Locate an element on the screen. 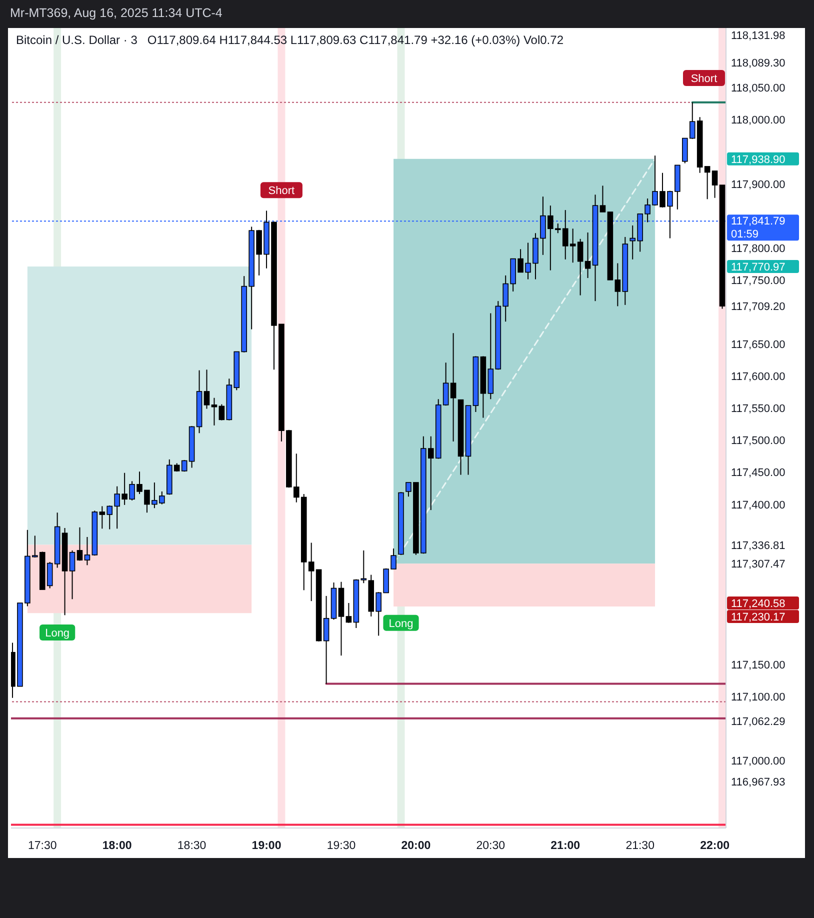  y-tick-label: 117,750.00 is located at coordinates (758, 280).